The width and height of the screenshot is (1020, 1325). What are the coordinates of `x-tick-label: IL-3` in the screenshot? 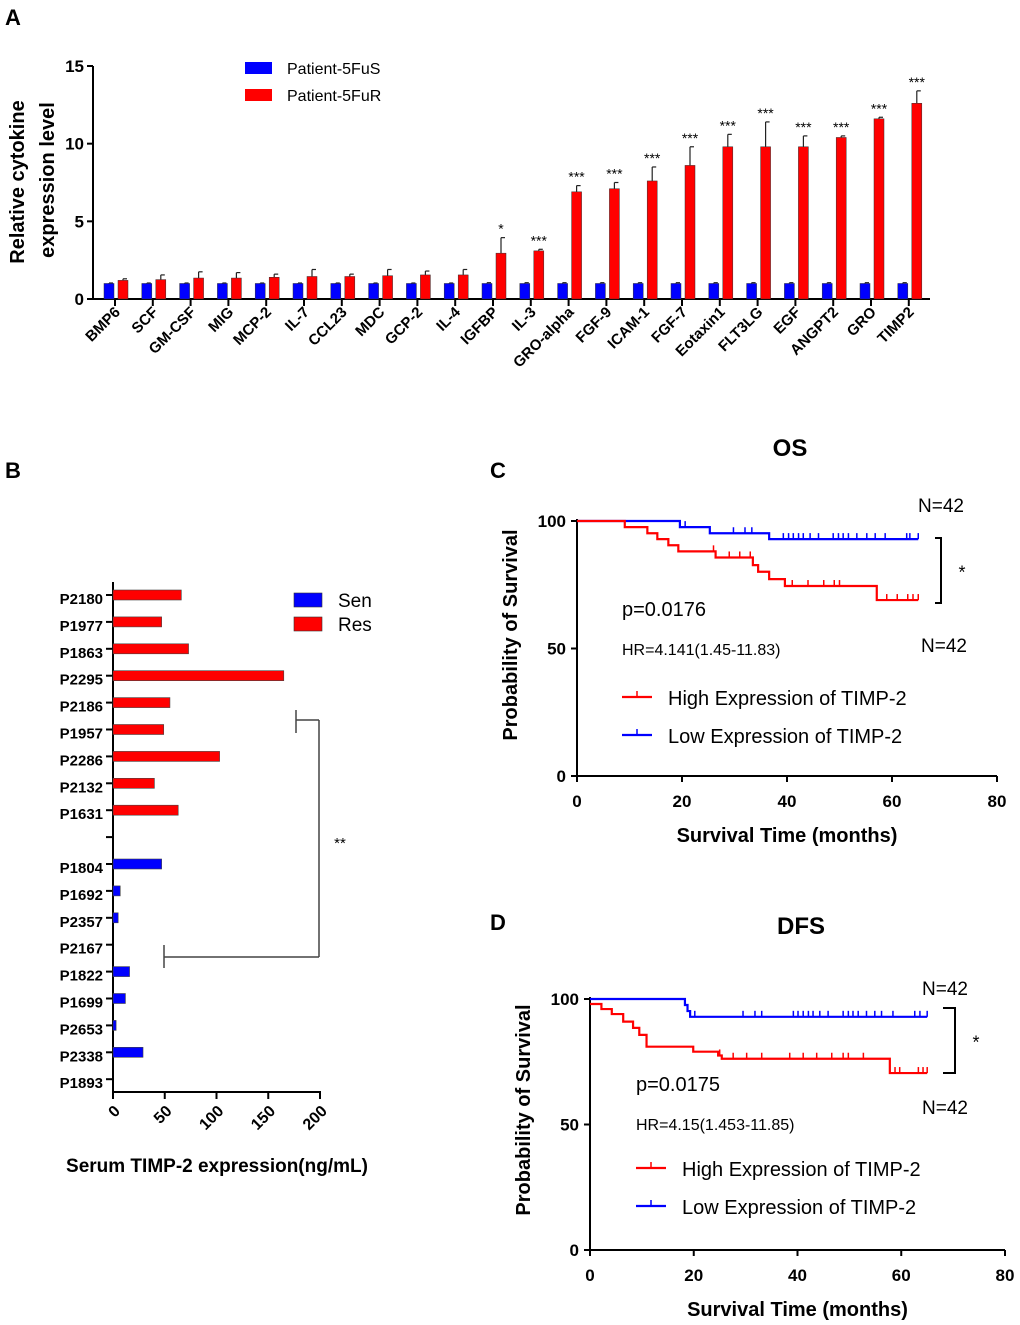 It's located at (524, 319).